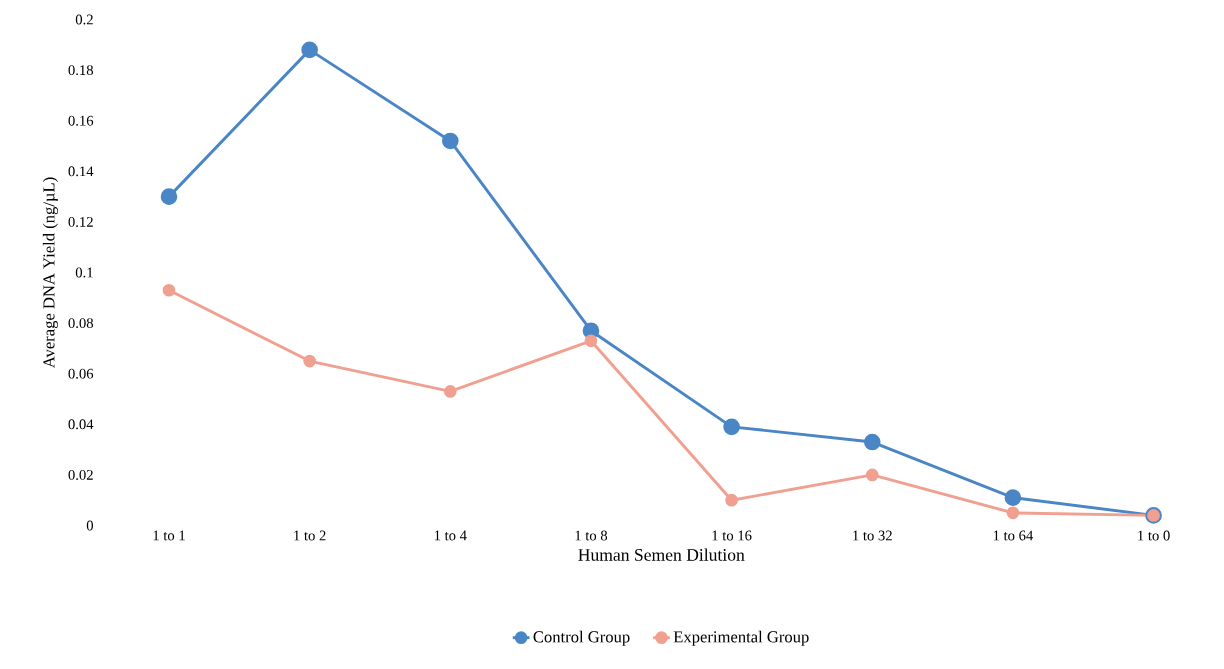  Describe the element at coordinates (81, 323) in the screenshot. I see `y-tick-label: 0.08` at that location.